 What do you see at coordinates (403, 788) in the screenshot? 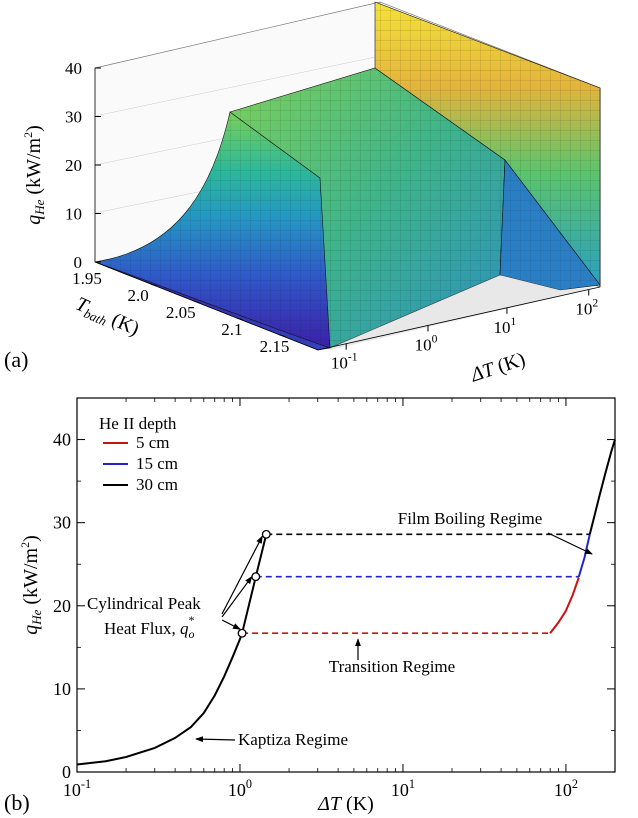
I see `x-tick-label: 10¹` at bounding box center [403, 788].